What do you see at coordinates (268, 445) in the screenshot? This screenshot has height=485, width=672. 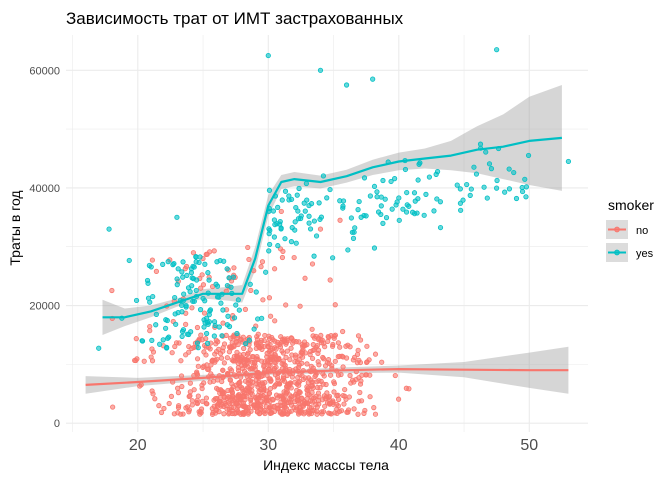 I see `x-tick-label: 30` at bounding box center [268, 445].